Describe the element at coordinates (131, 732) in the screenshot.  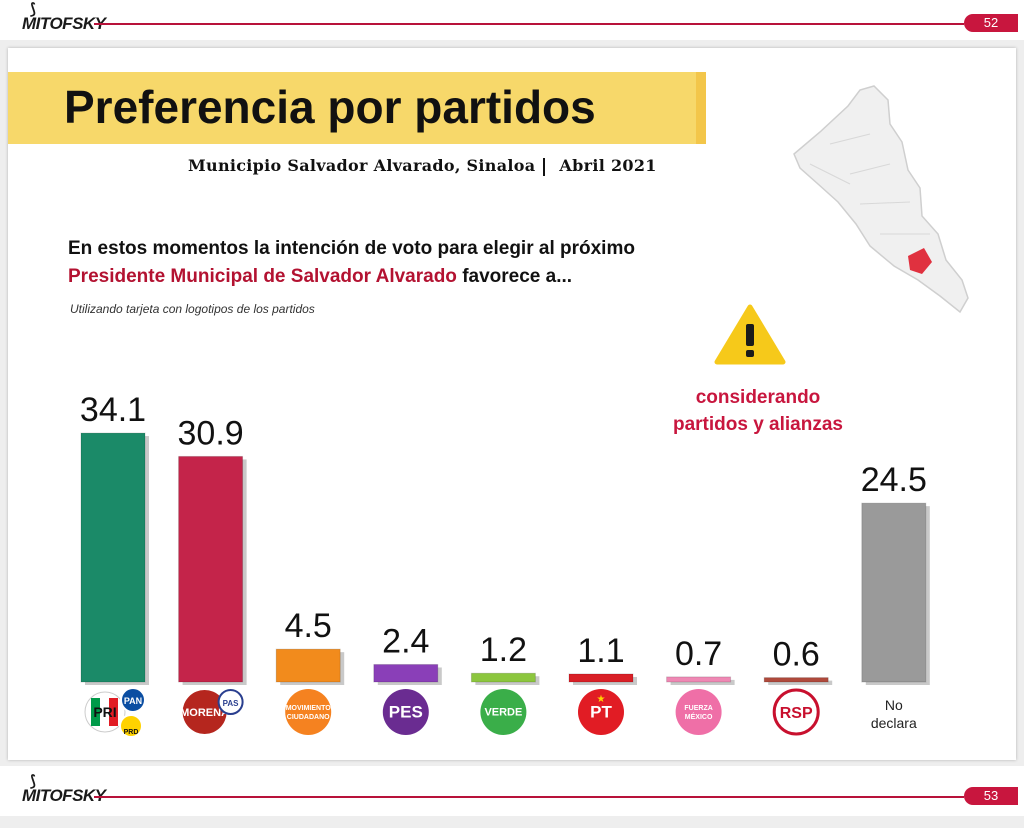
I see `svg-text: PRD` at that location.